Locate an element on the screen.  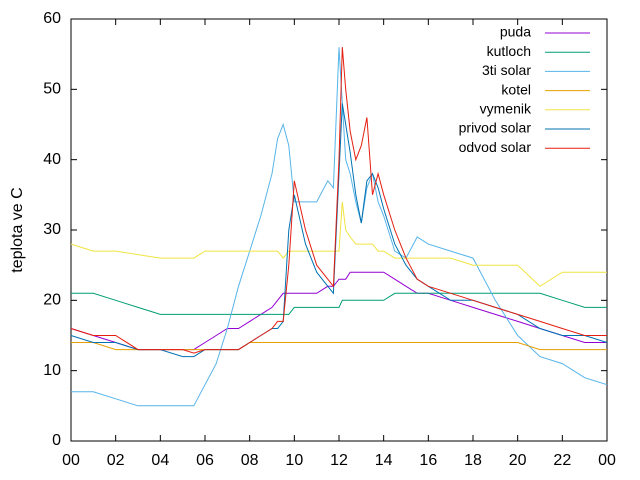
legend-label: kotel is located at coordinates (516, 89).